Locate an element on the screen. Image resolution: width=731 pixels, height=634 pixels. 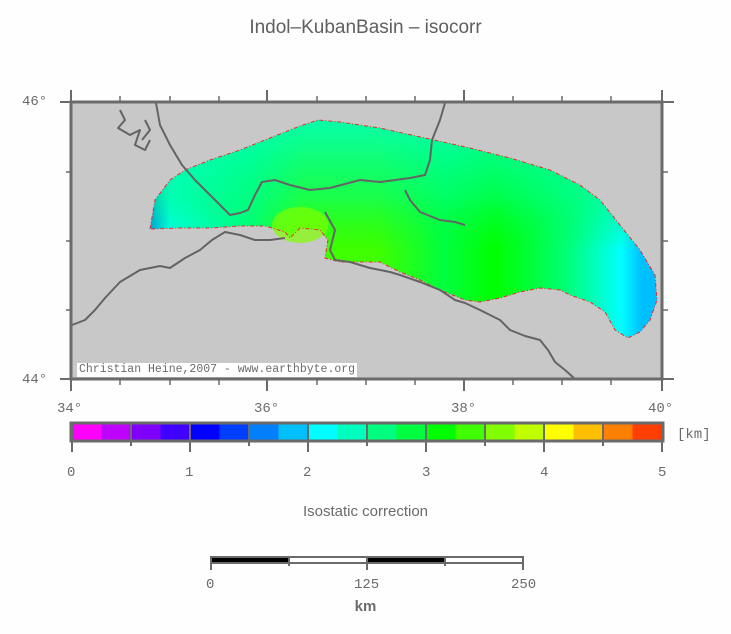
colorbar-tick-2: 2 is located at coordinates (307, 473).